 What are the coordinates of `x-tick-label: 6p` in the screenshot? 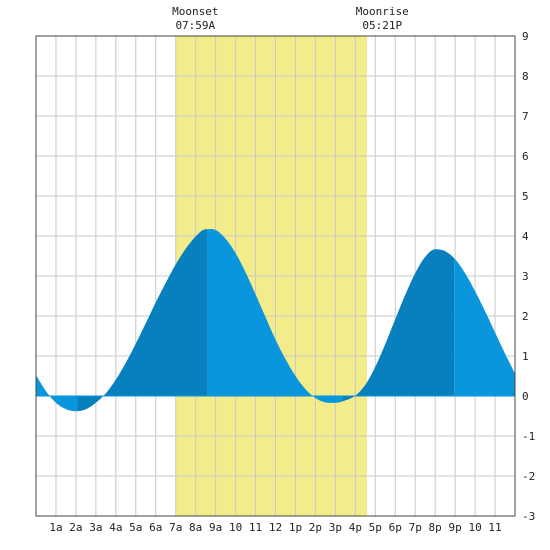 It's located at (395, 527).